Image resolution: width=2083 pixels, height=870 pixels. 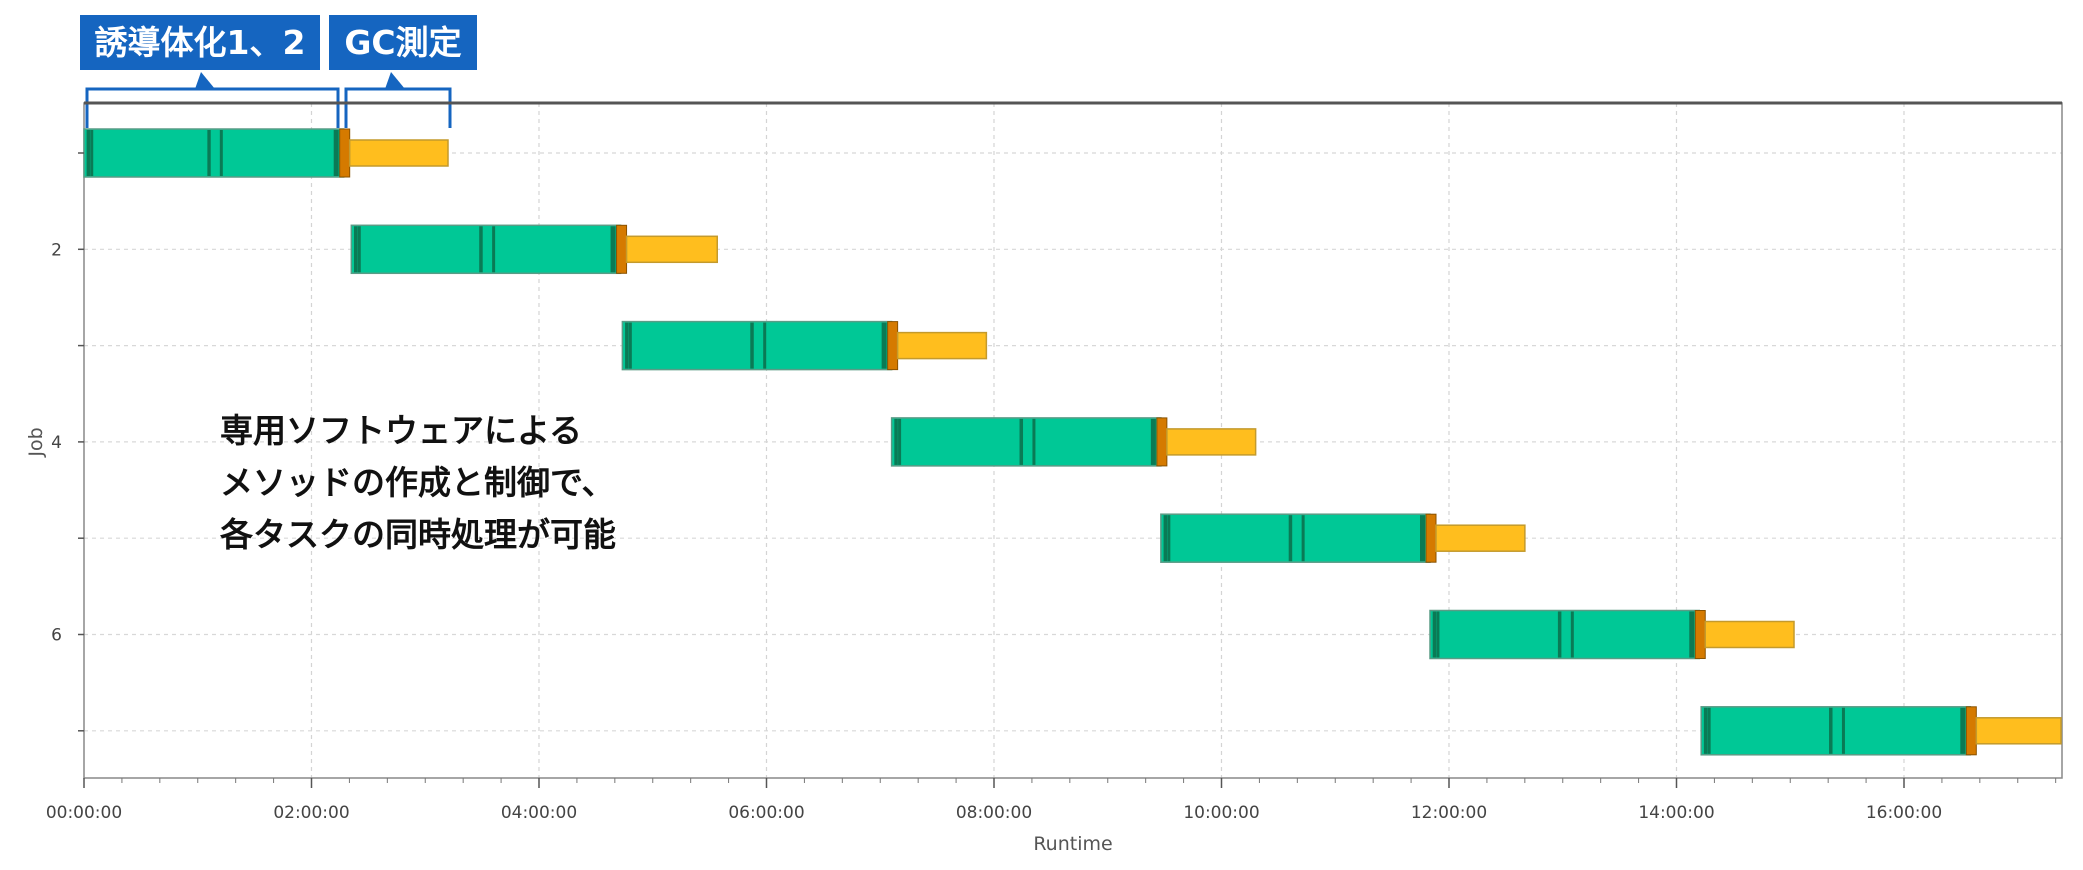 What do you see at coordinates (84, 813) in the screenshot?
I see `x-tick-label: 00:00:00` at bounding box center [84, 813].